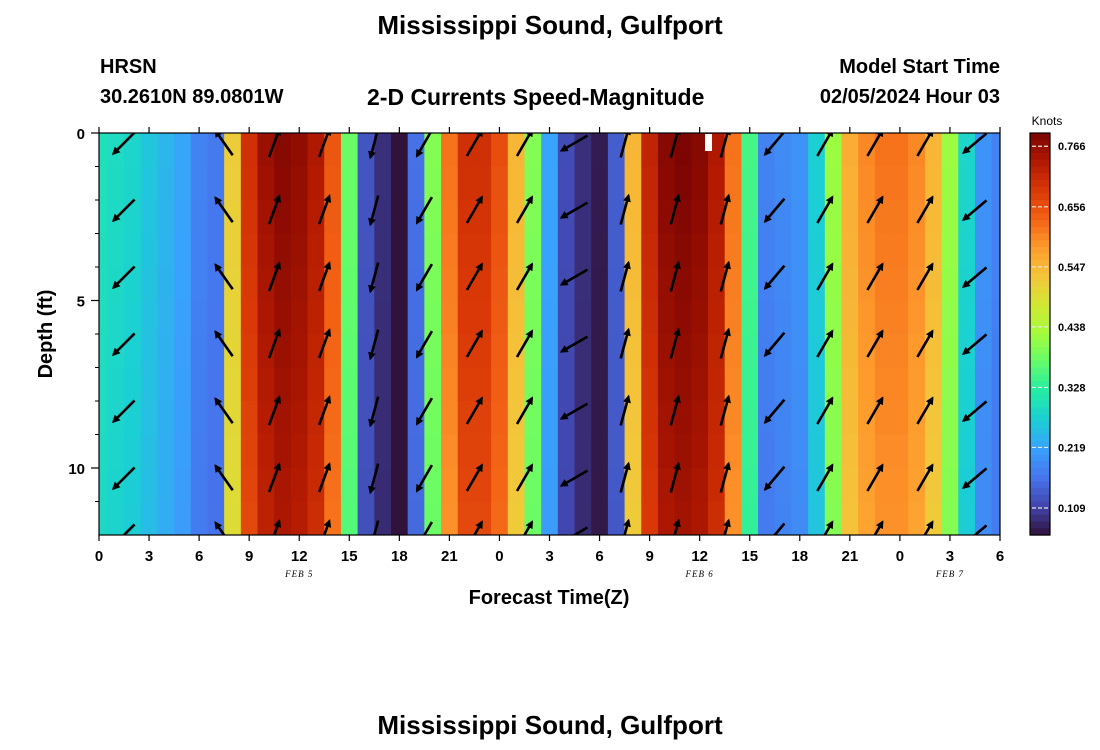 The width and height of the screenshot is (1100, 750). I want to click on x-tick-label: 15, so click(349, 556).